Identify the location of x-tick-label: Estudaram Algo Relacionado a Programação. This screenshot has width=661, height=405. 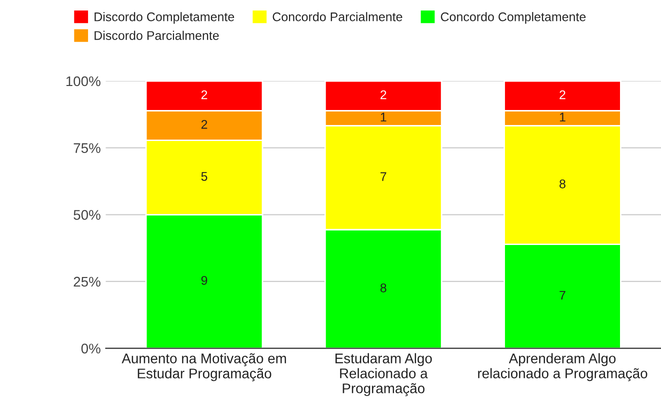
(383, 374).